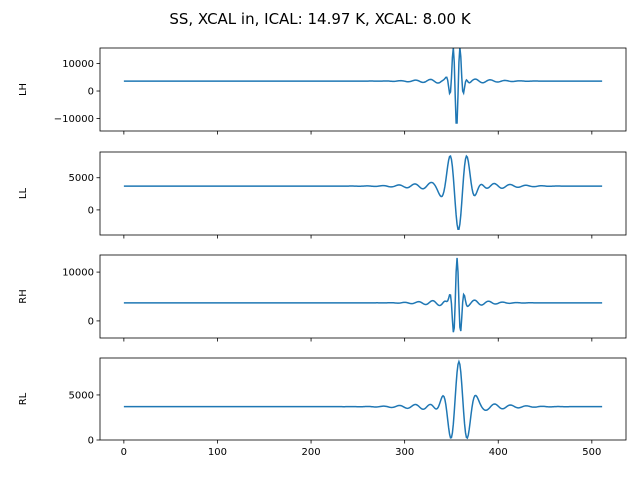 This screenshot has width=640, height=484. I want to click on y-axis-label: LH, so click(23, 89).